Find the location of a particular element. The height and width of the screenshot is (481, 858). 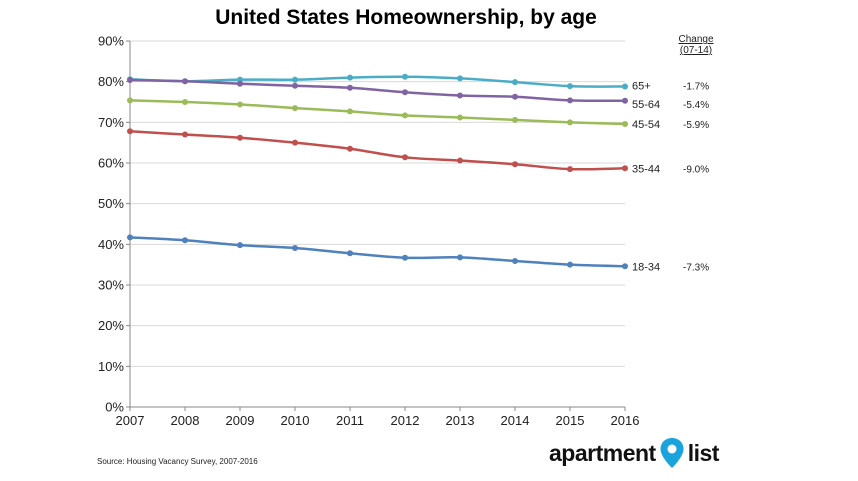

x-tick-label: 2011 is located at coordinates (350, 420).